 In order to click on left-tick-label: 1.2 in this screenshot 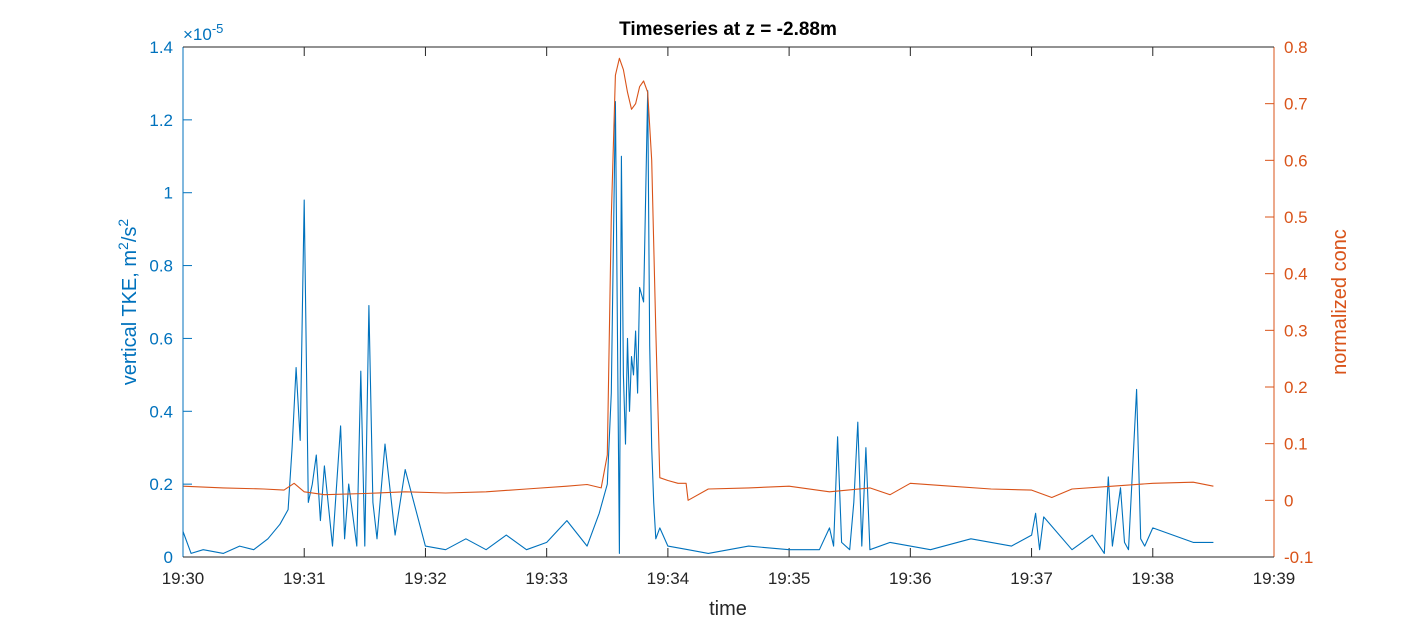, I will do `click(161, 120)`.